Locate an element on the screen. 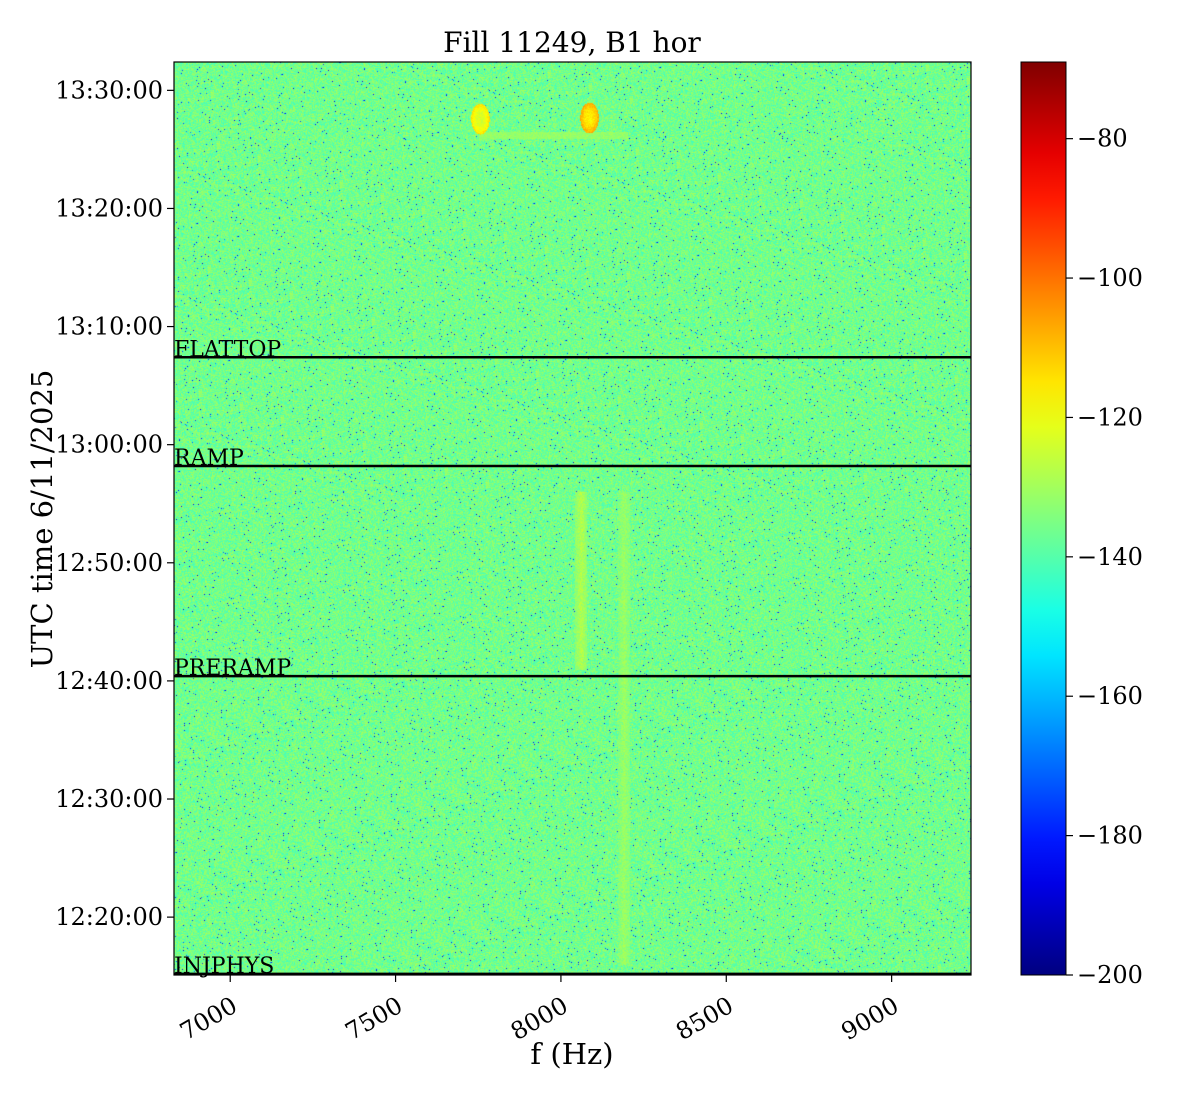 The width and height of the screenshot is (1200, 1100). colorbar-gradient is located at coordinates (1043, 518).